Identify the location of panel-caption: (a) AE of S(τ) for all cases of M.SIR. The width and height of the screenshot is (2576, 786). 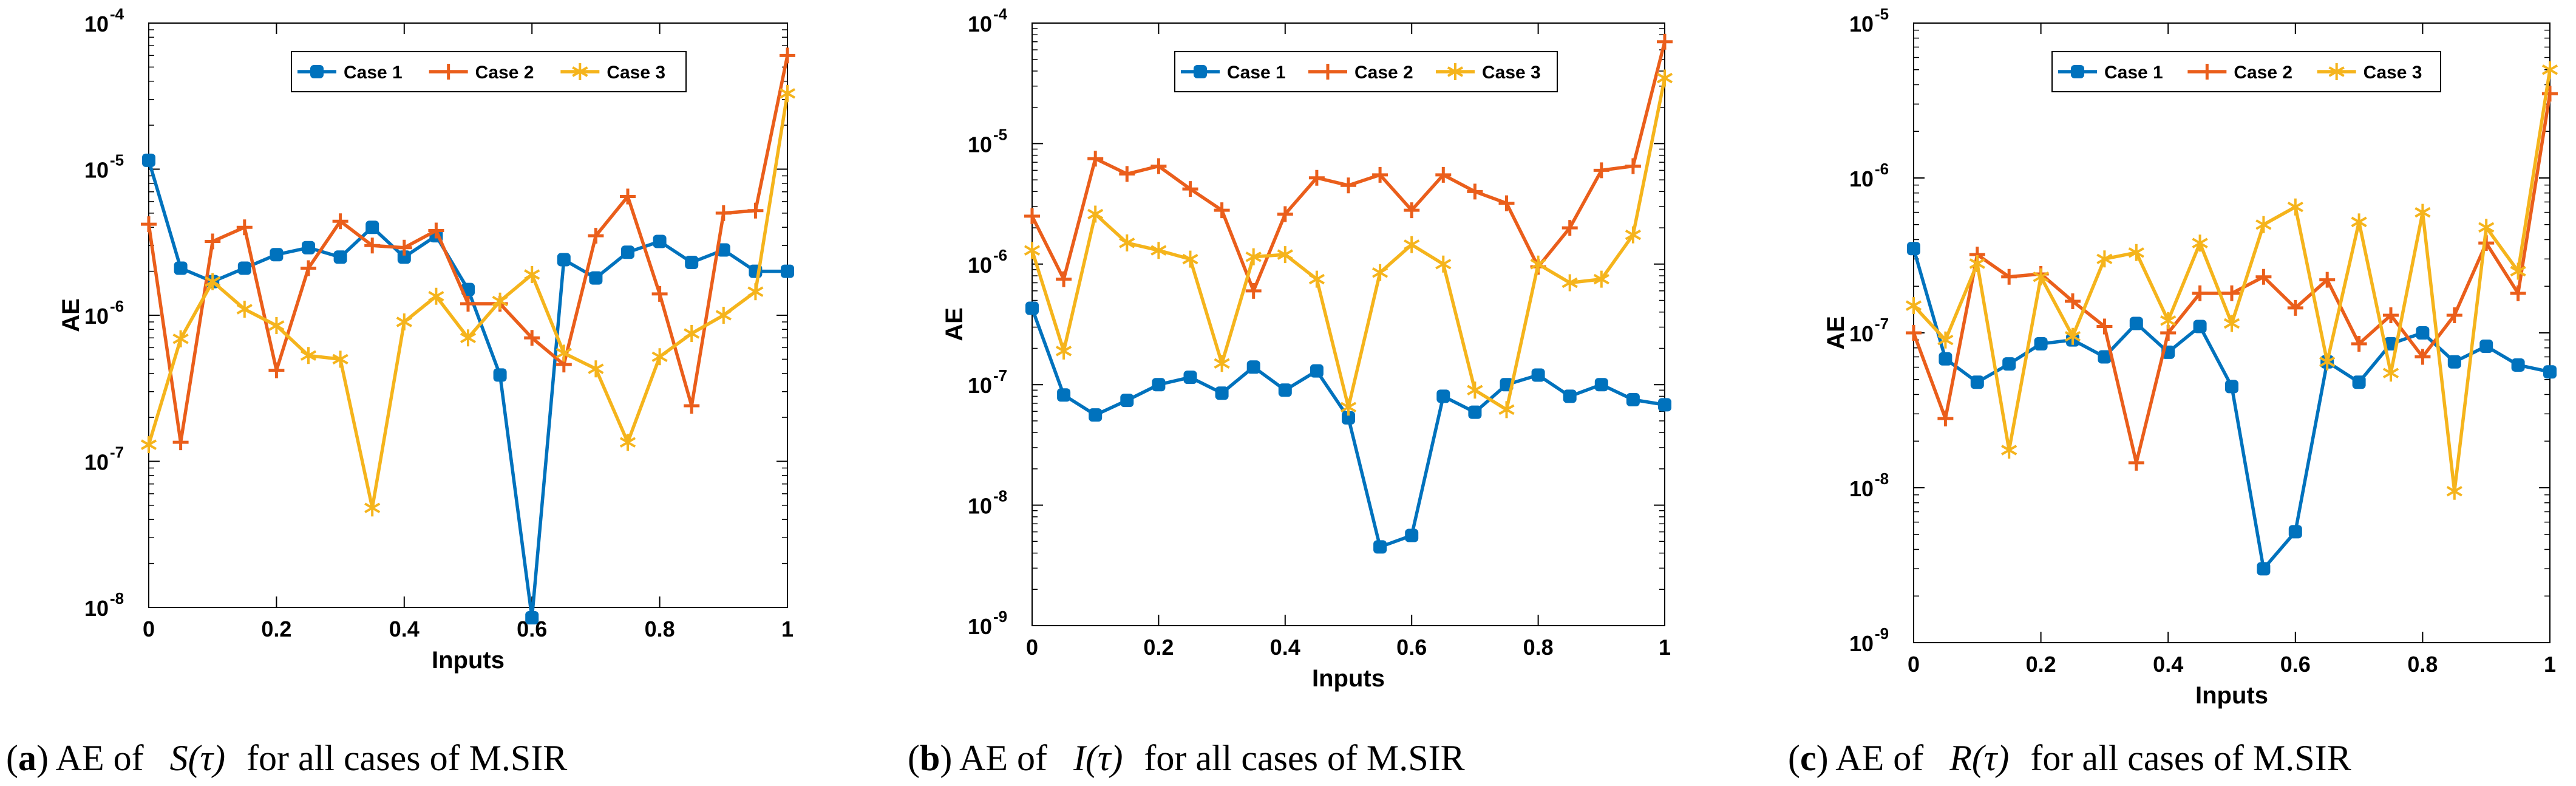
(286, 758).